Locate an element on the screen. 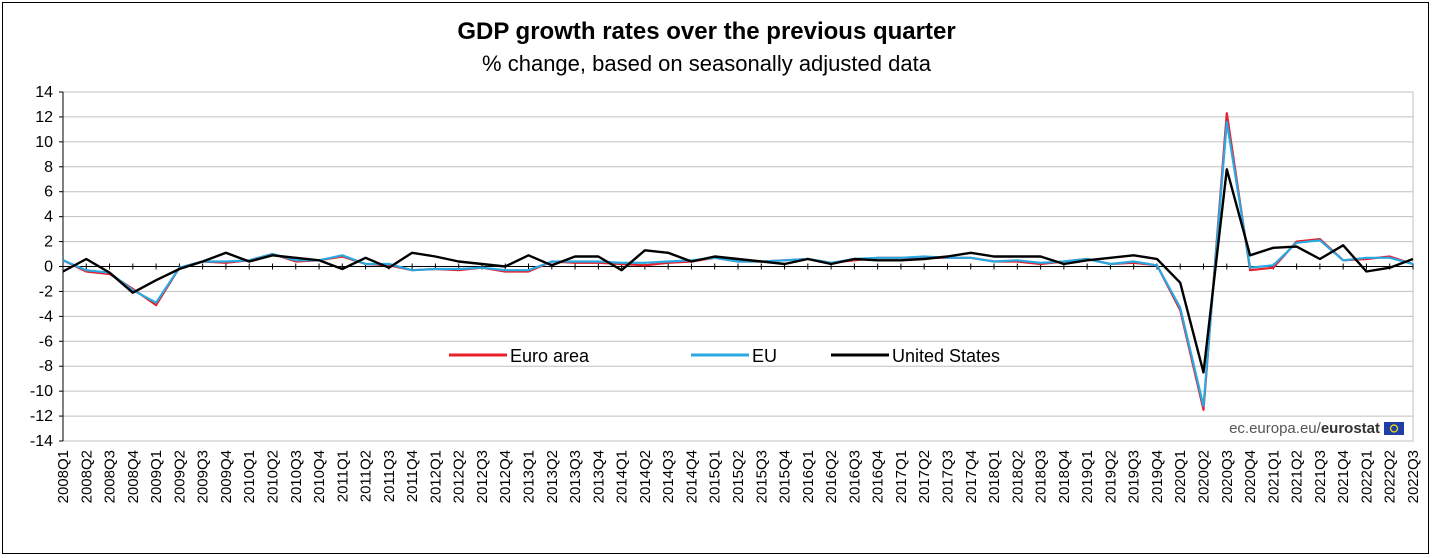  x-tick-label: 2015Q3 is located at coordinates (761, 476).